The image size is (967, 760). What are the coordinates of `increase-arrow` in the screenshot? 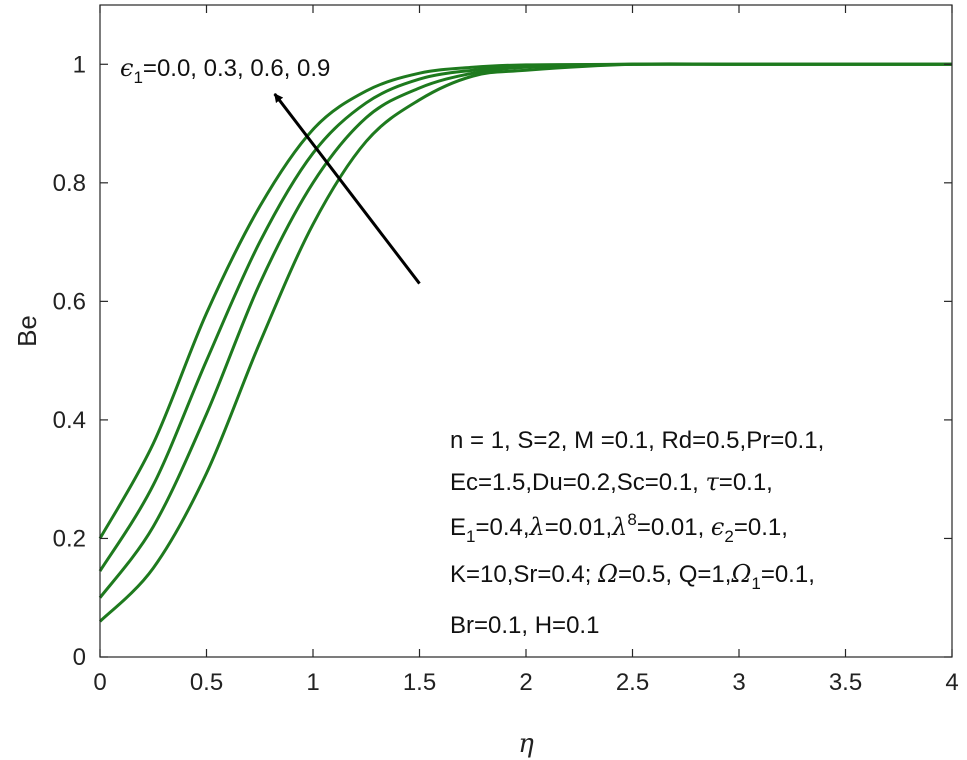 It's located at (347, 188).